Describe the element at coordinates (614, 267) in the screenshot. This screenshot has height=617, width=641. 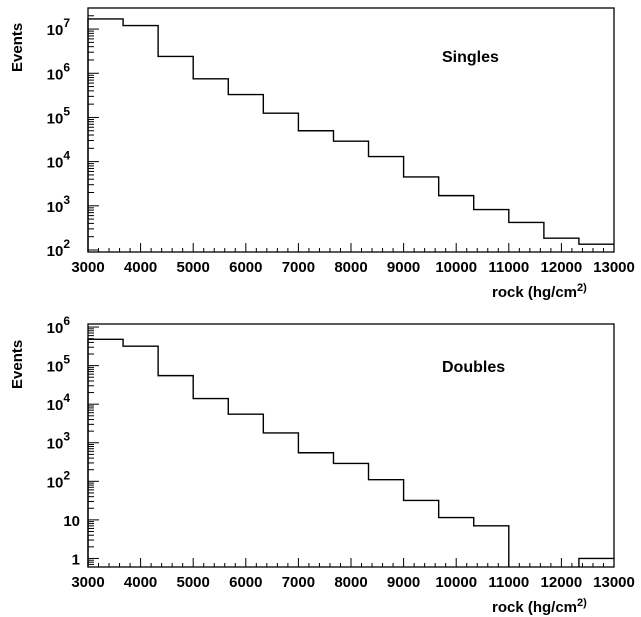
I see `singles-x-tick-label: 13000` at that location.